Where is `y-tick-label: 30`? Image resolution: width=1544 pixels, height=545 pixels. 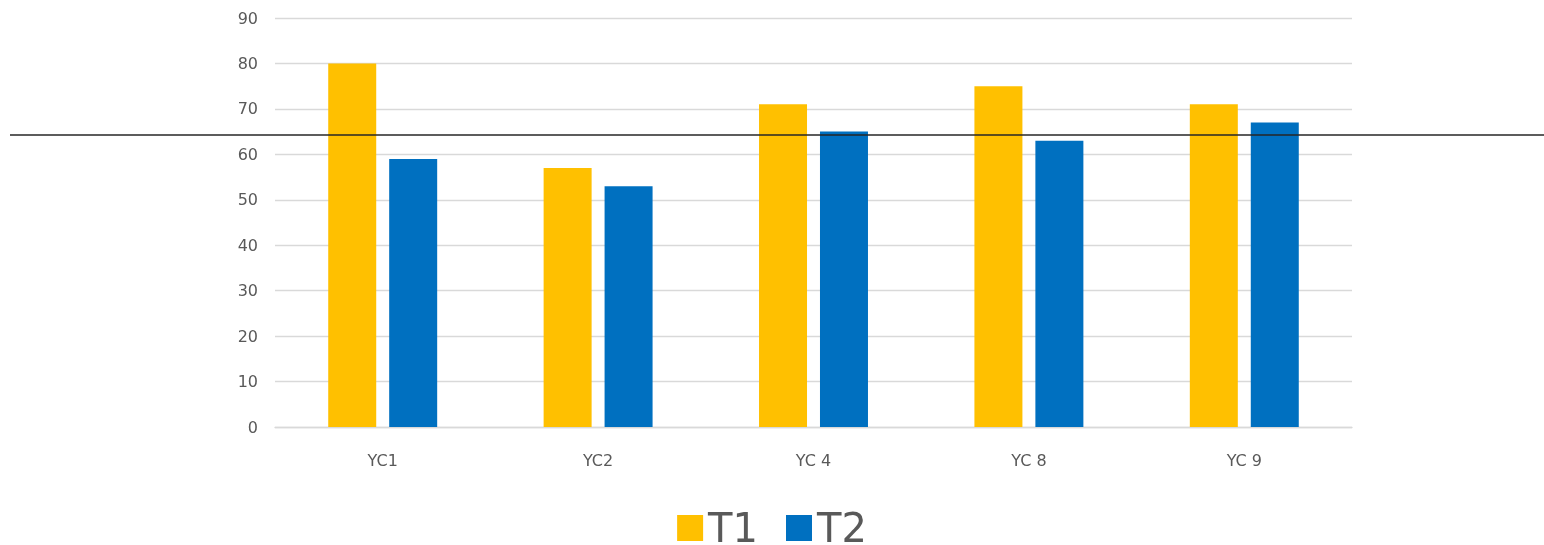 y-tick-label: 30 is located at coordinates (247, 291).